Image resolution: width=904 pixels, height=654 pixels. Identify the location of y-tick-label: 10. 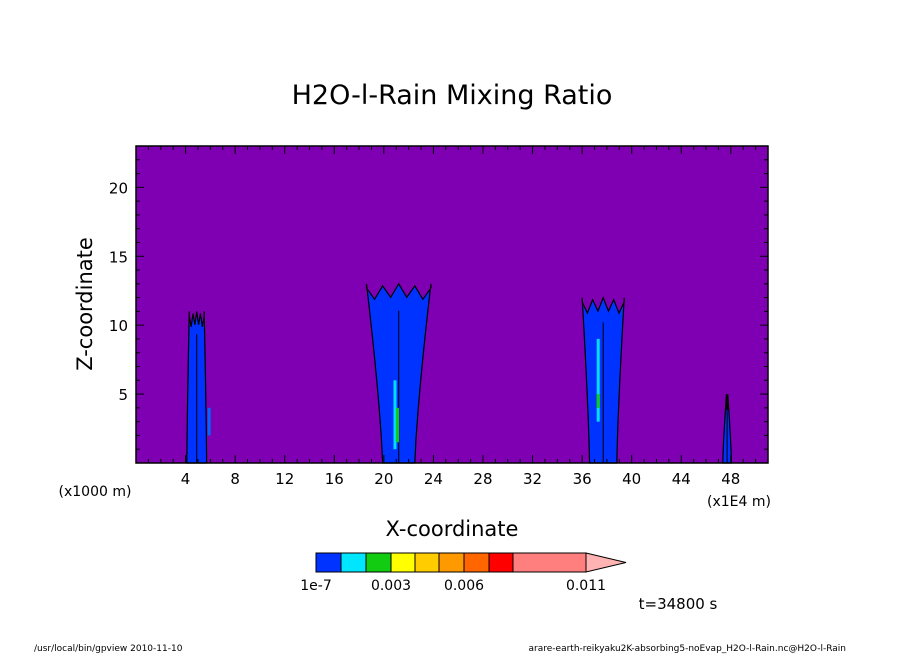
(118, 326).